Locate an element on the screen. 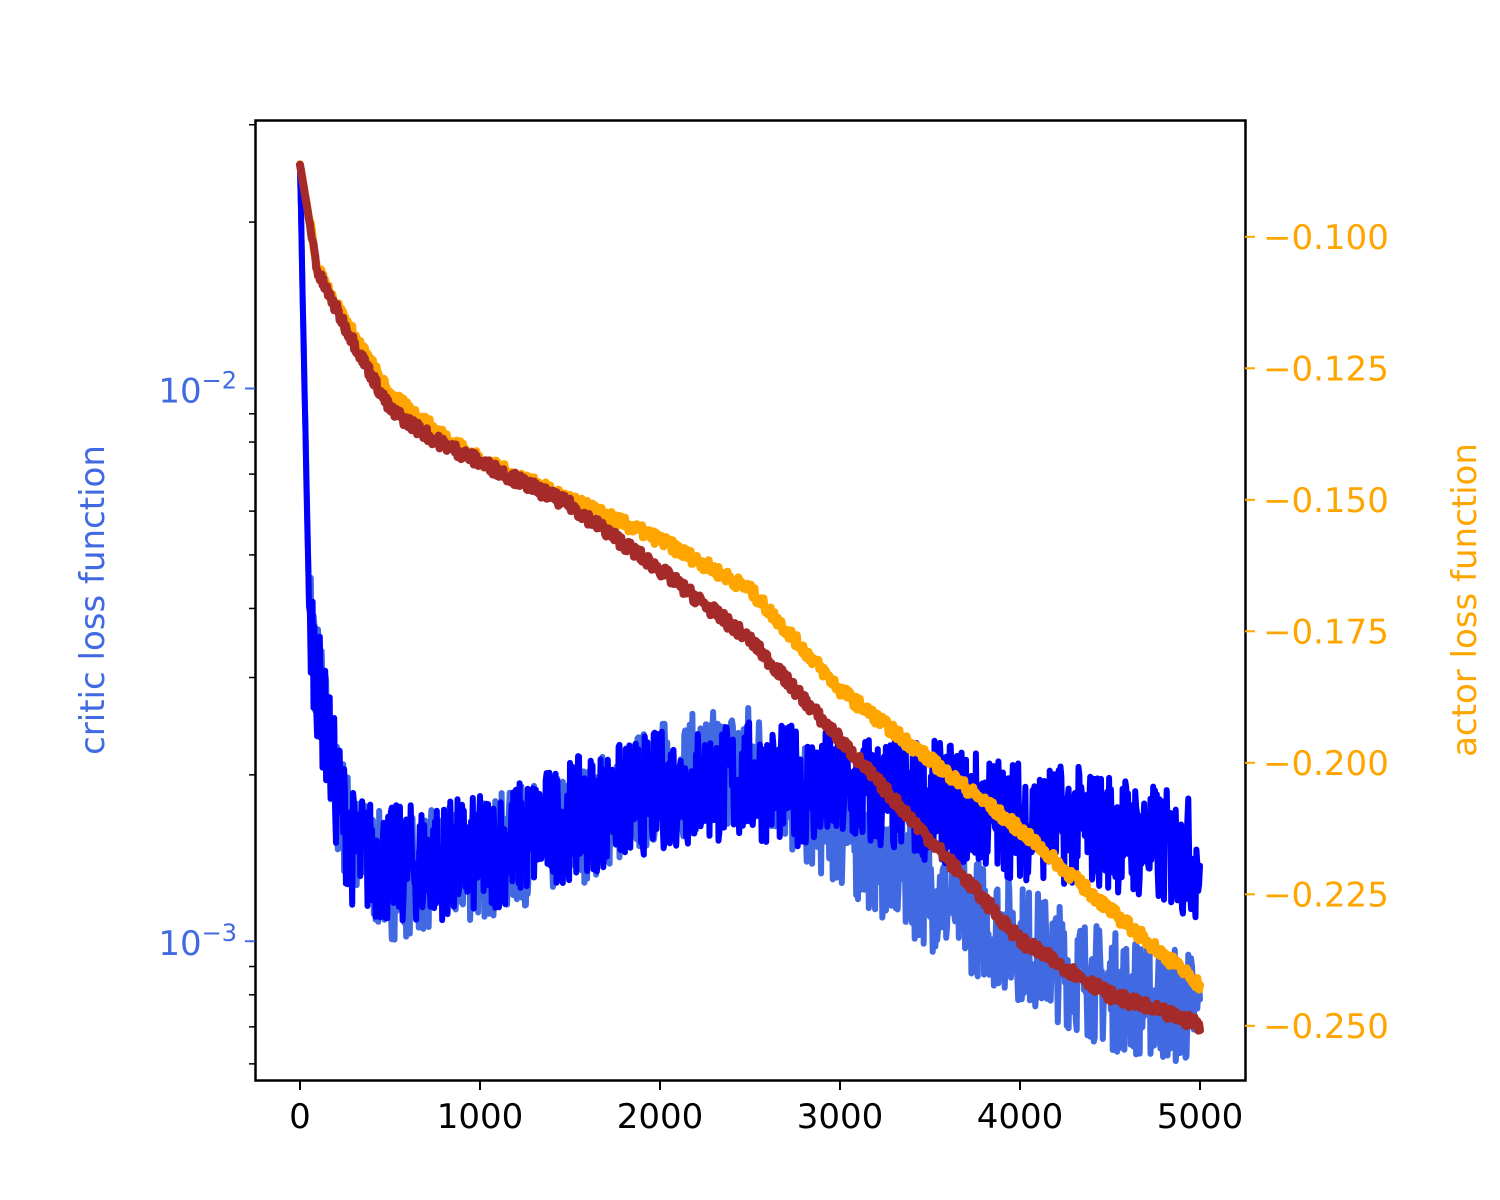 The image size is (1500, 1200). x-tick-label: 4000 is located at coordinates (1020, 1117).